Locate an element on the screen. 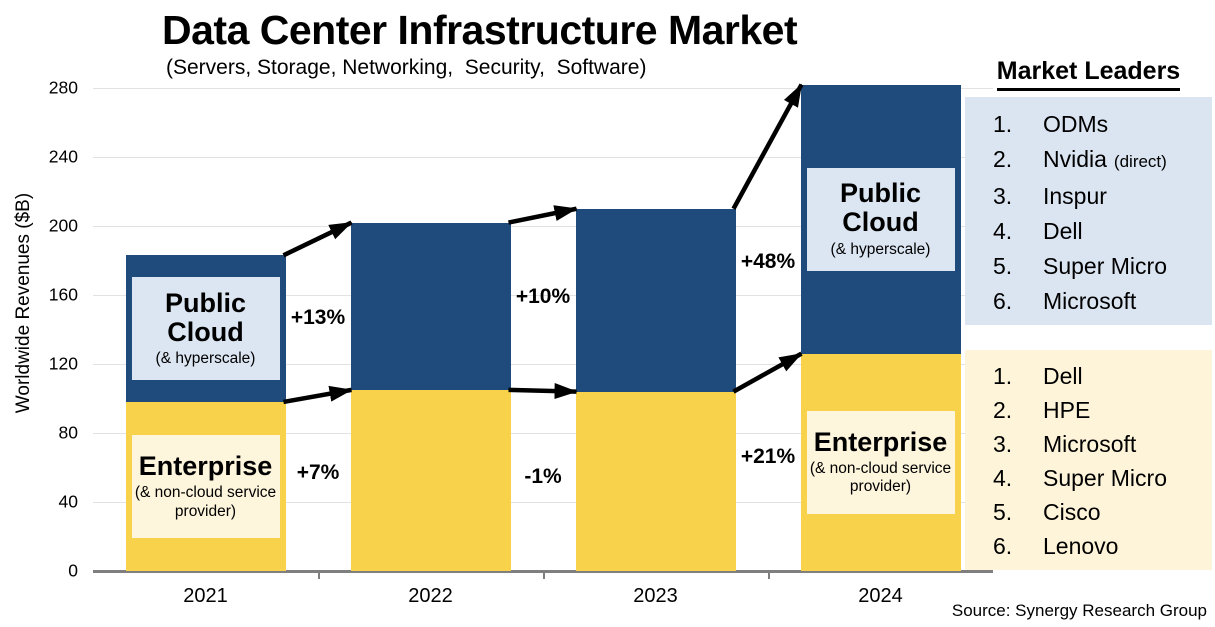 This screenshot has height=627, width=1215. enterprise-growth-label: +7% is located at coordinates (318, 472).